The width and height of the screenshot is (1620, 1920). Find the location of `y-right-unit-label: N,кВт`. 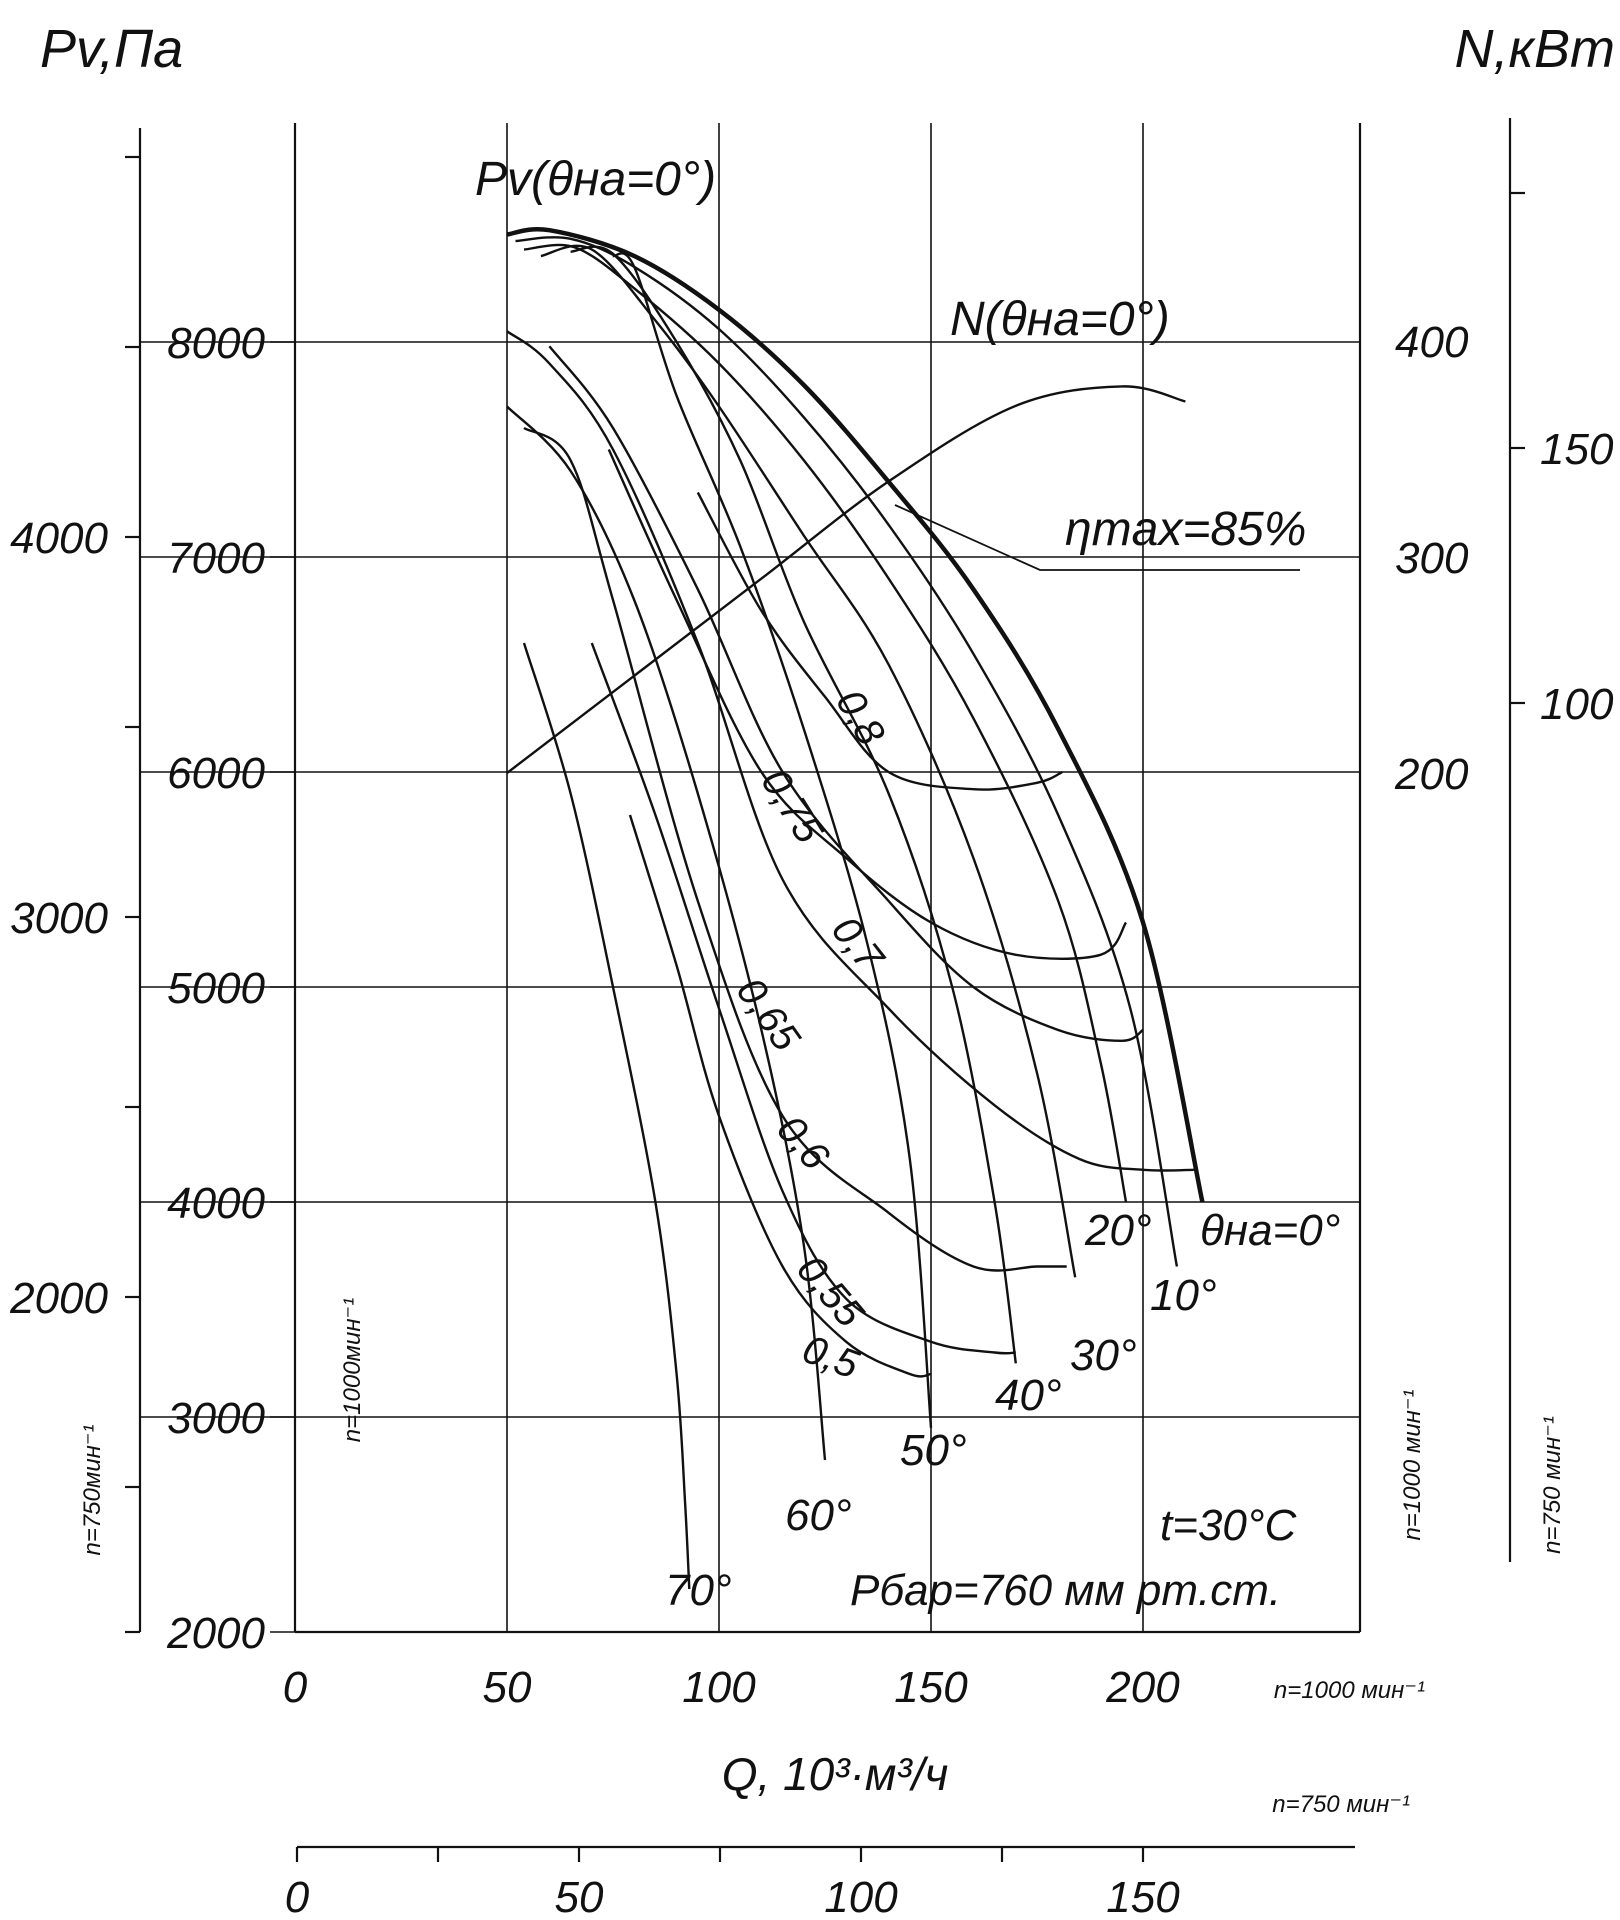

y-right-unit-label: N,кВт is located at coordinates (1535, 49).